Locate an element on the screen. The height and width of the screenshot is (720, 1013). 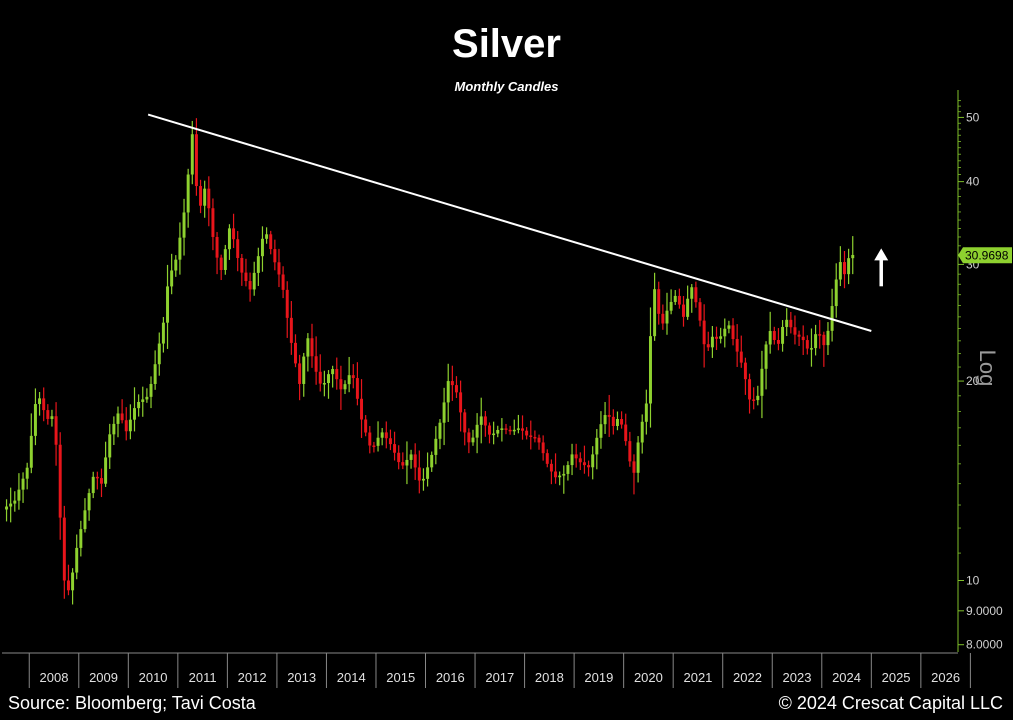
x-tick-label: 2015 is located at coordinates (400, 677).